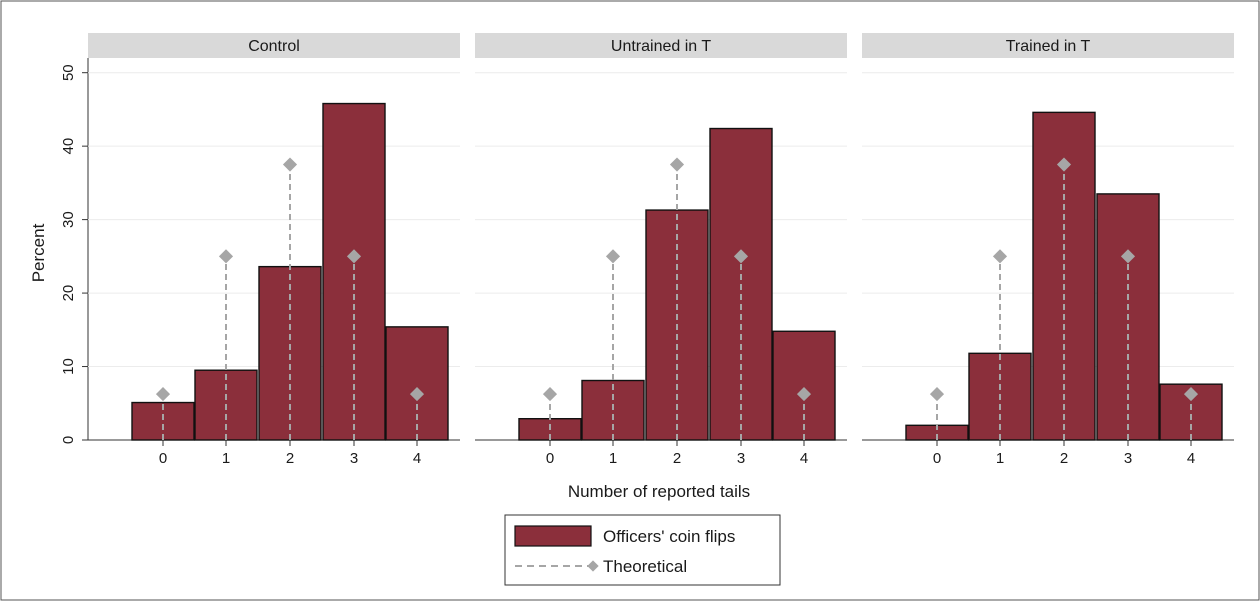 This screenshot has width=1260, height=606. What do you see at coordinates (593, 566) in the screenshot?
I see `legend-theoretical-marker` at bounding box center [593, 566].